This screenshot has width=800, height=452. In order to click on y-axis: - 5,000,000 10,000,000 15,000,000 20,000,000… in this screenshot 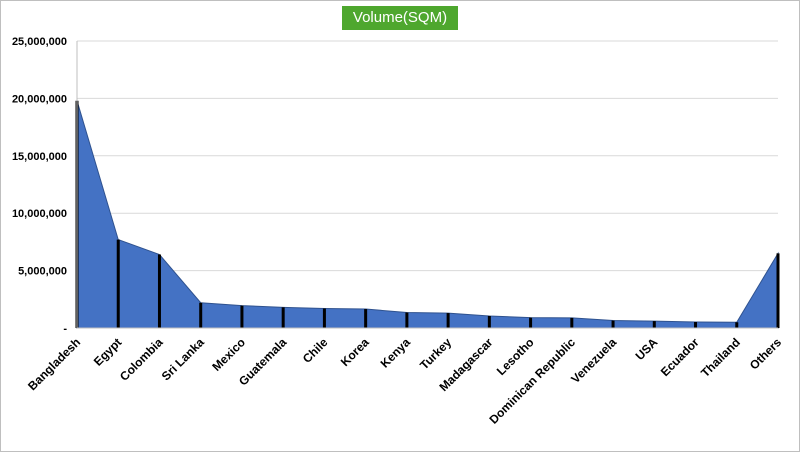, I will do `click(39, 185)`.